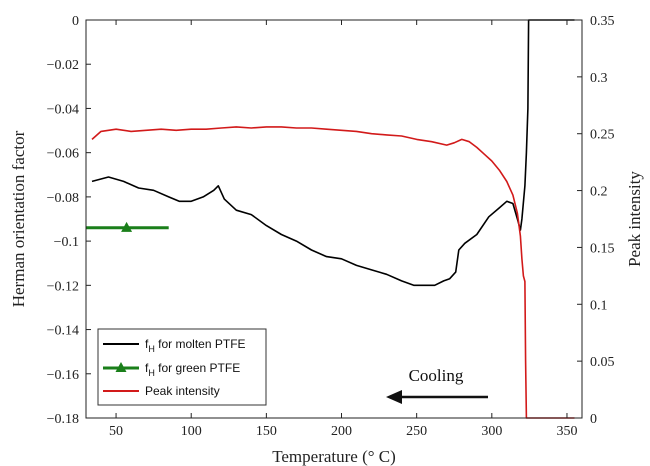  Describe the element at coordinates (437, 397) in the screenshot. I see `cooling-arrow` at that location.